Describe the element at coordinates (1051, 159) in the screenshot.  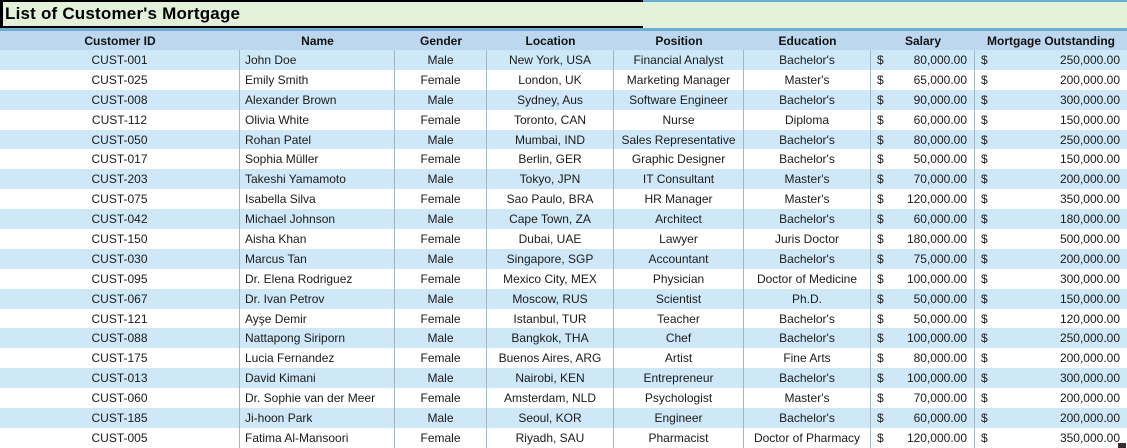
I see `cell-mortgage: $150,000.00` at that location.